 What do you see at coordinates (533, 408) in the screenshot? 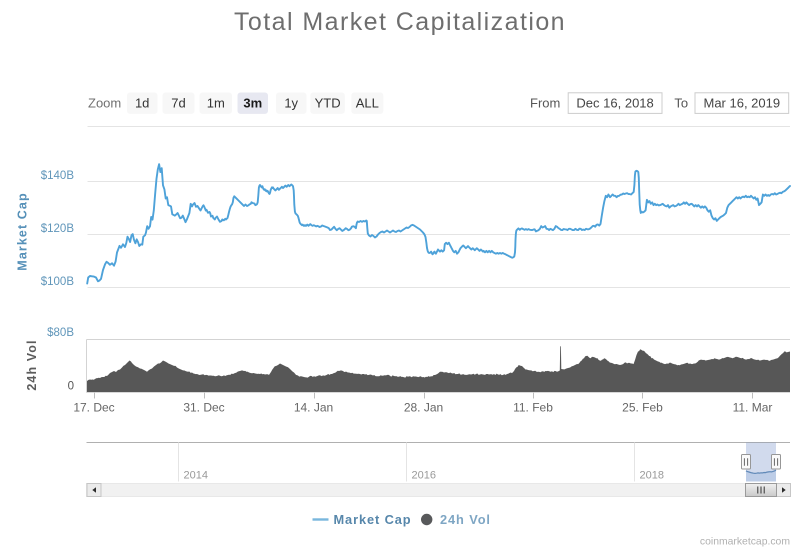
I see `svg-text: 11. Feb` at bounding box center [533, 408].